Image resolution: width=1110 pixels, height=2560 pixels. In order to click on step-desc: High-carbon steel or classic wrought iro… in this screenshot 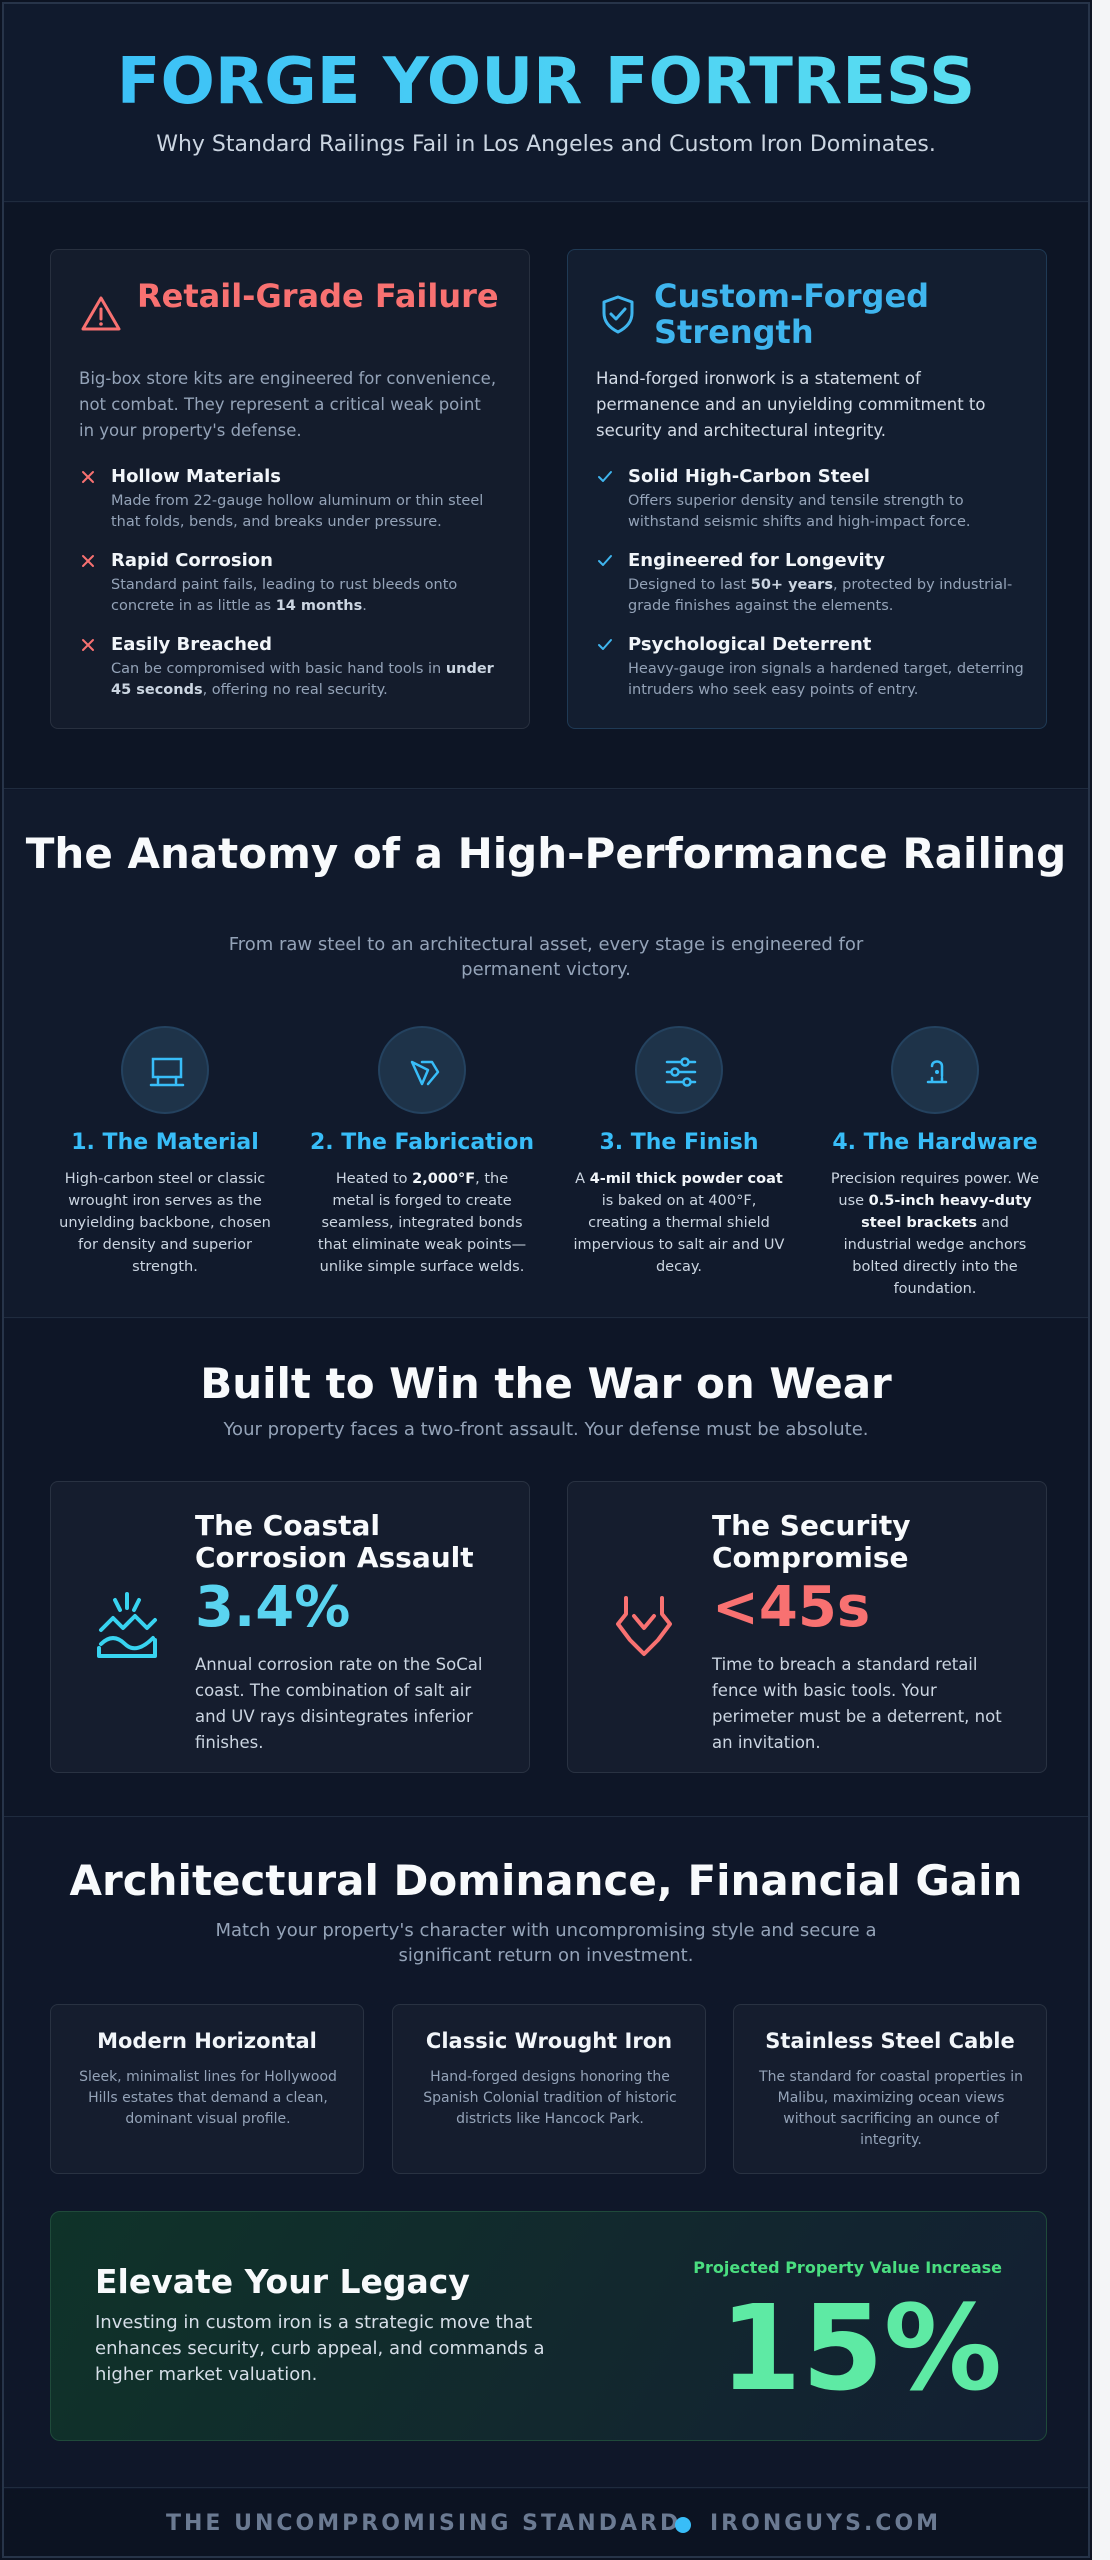, I will do `click(165, 1223)`.